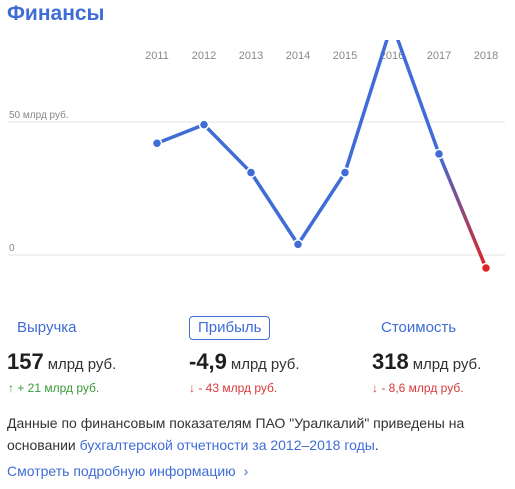 This screenshot has width=515, height=489. I want to click on x-tick-label: 2017, so click(439, 56).